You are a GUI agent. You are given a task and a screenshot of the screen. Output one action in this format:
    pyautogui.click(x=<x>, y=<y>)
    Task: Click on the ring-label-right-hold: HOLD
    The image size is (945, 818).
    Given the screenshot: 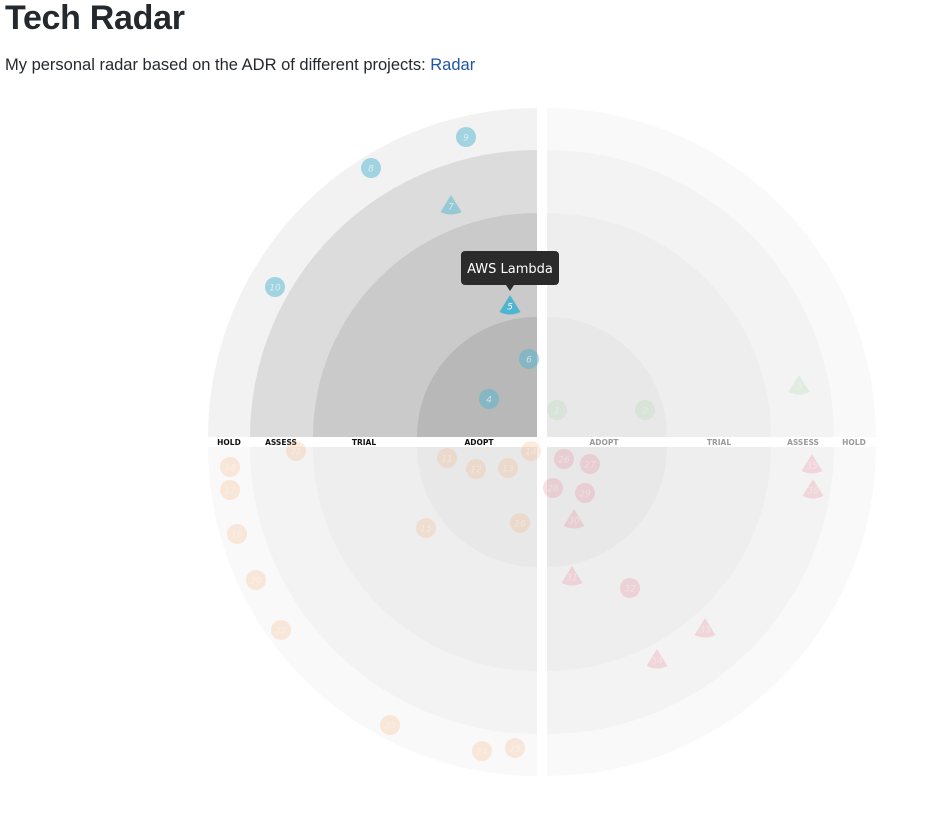 What is the action you would take?
    pyautogui.click(x=854, y=442)
    